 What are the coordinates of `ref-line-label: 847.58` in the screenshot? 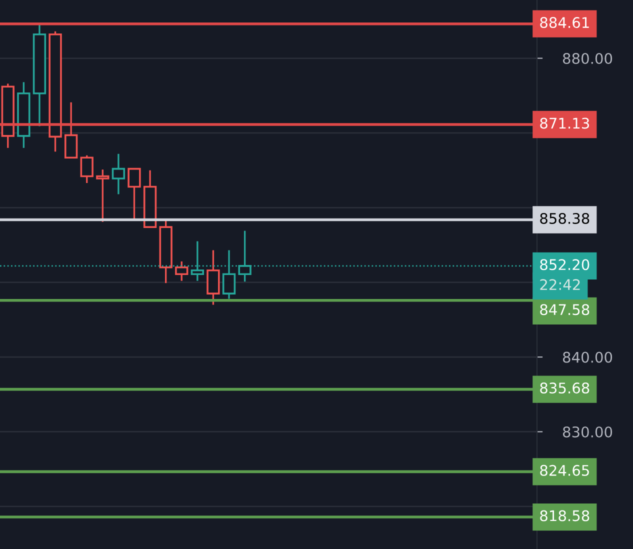 It's located at (565, 310).